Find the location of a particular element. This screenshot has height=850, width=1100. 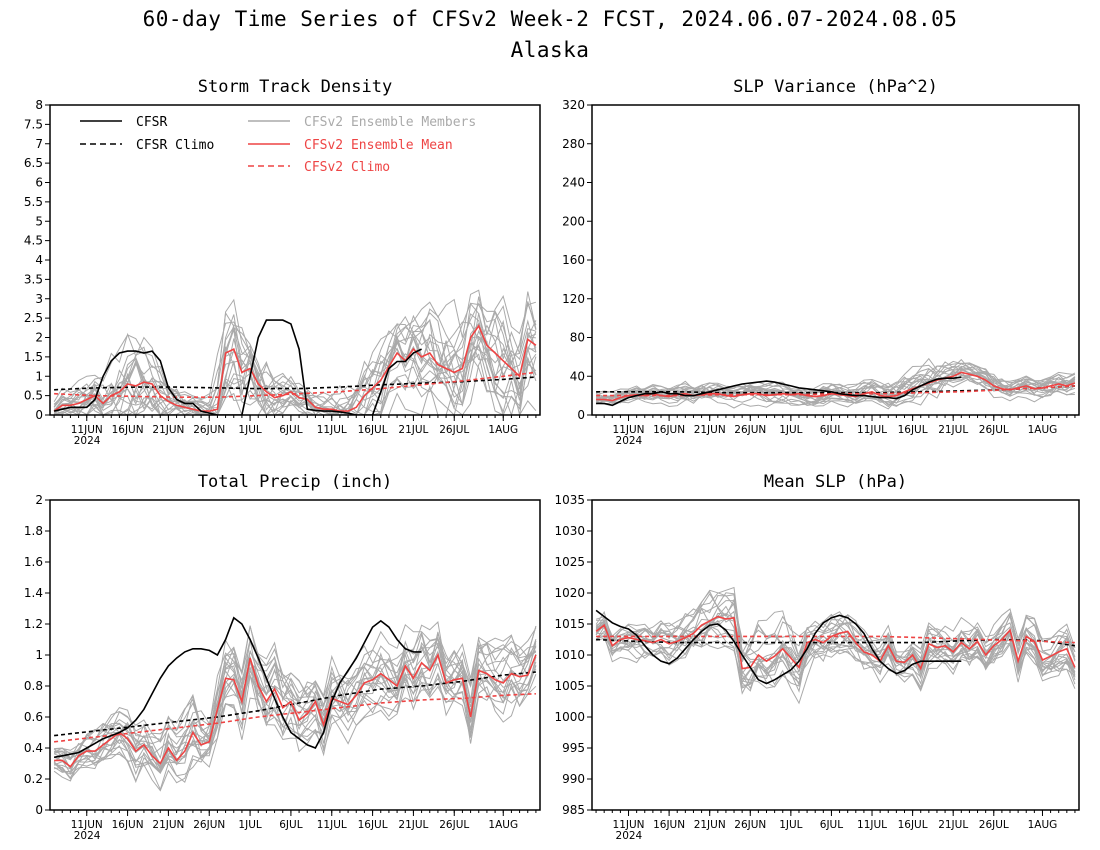

y-tick-label: 1020 is located at coordinates (569, 593).